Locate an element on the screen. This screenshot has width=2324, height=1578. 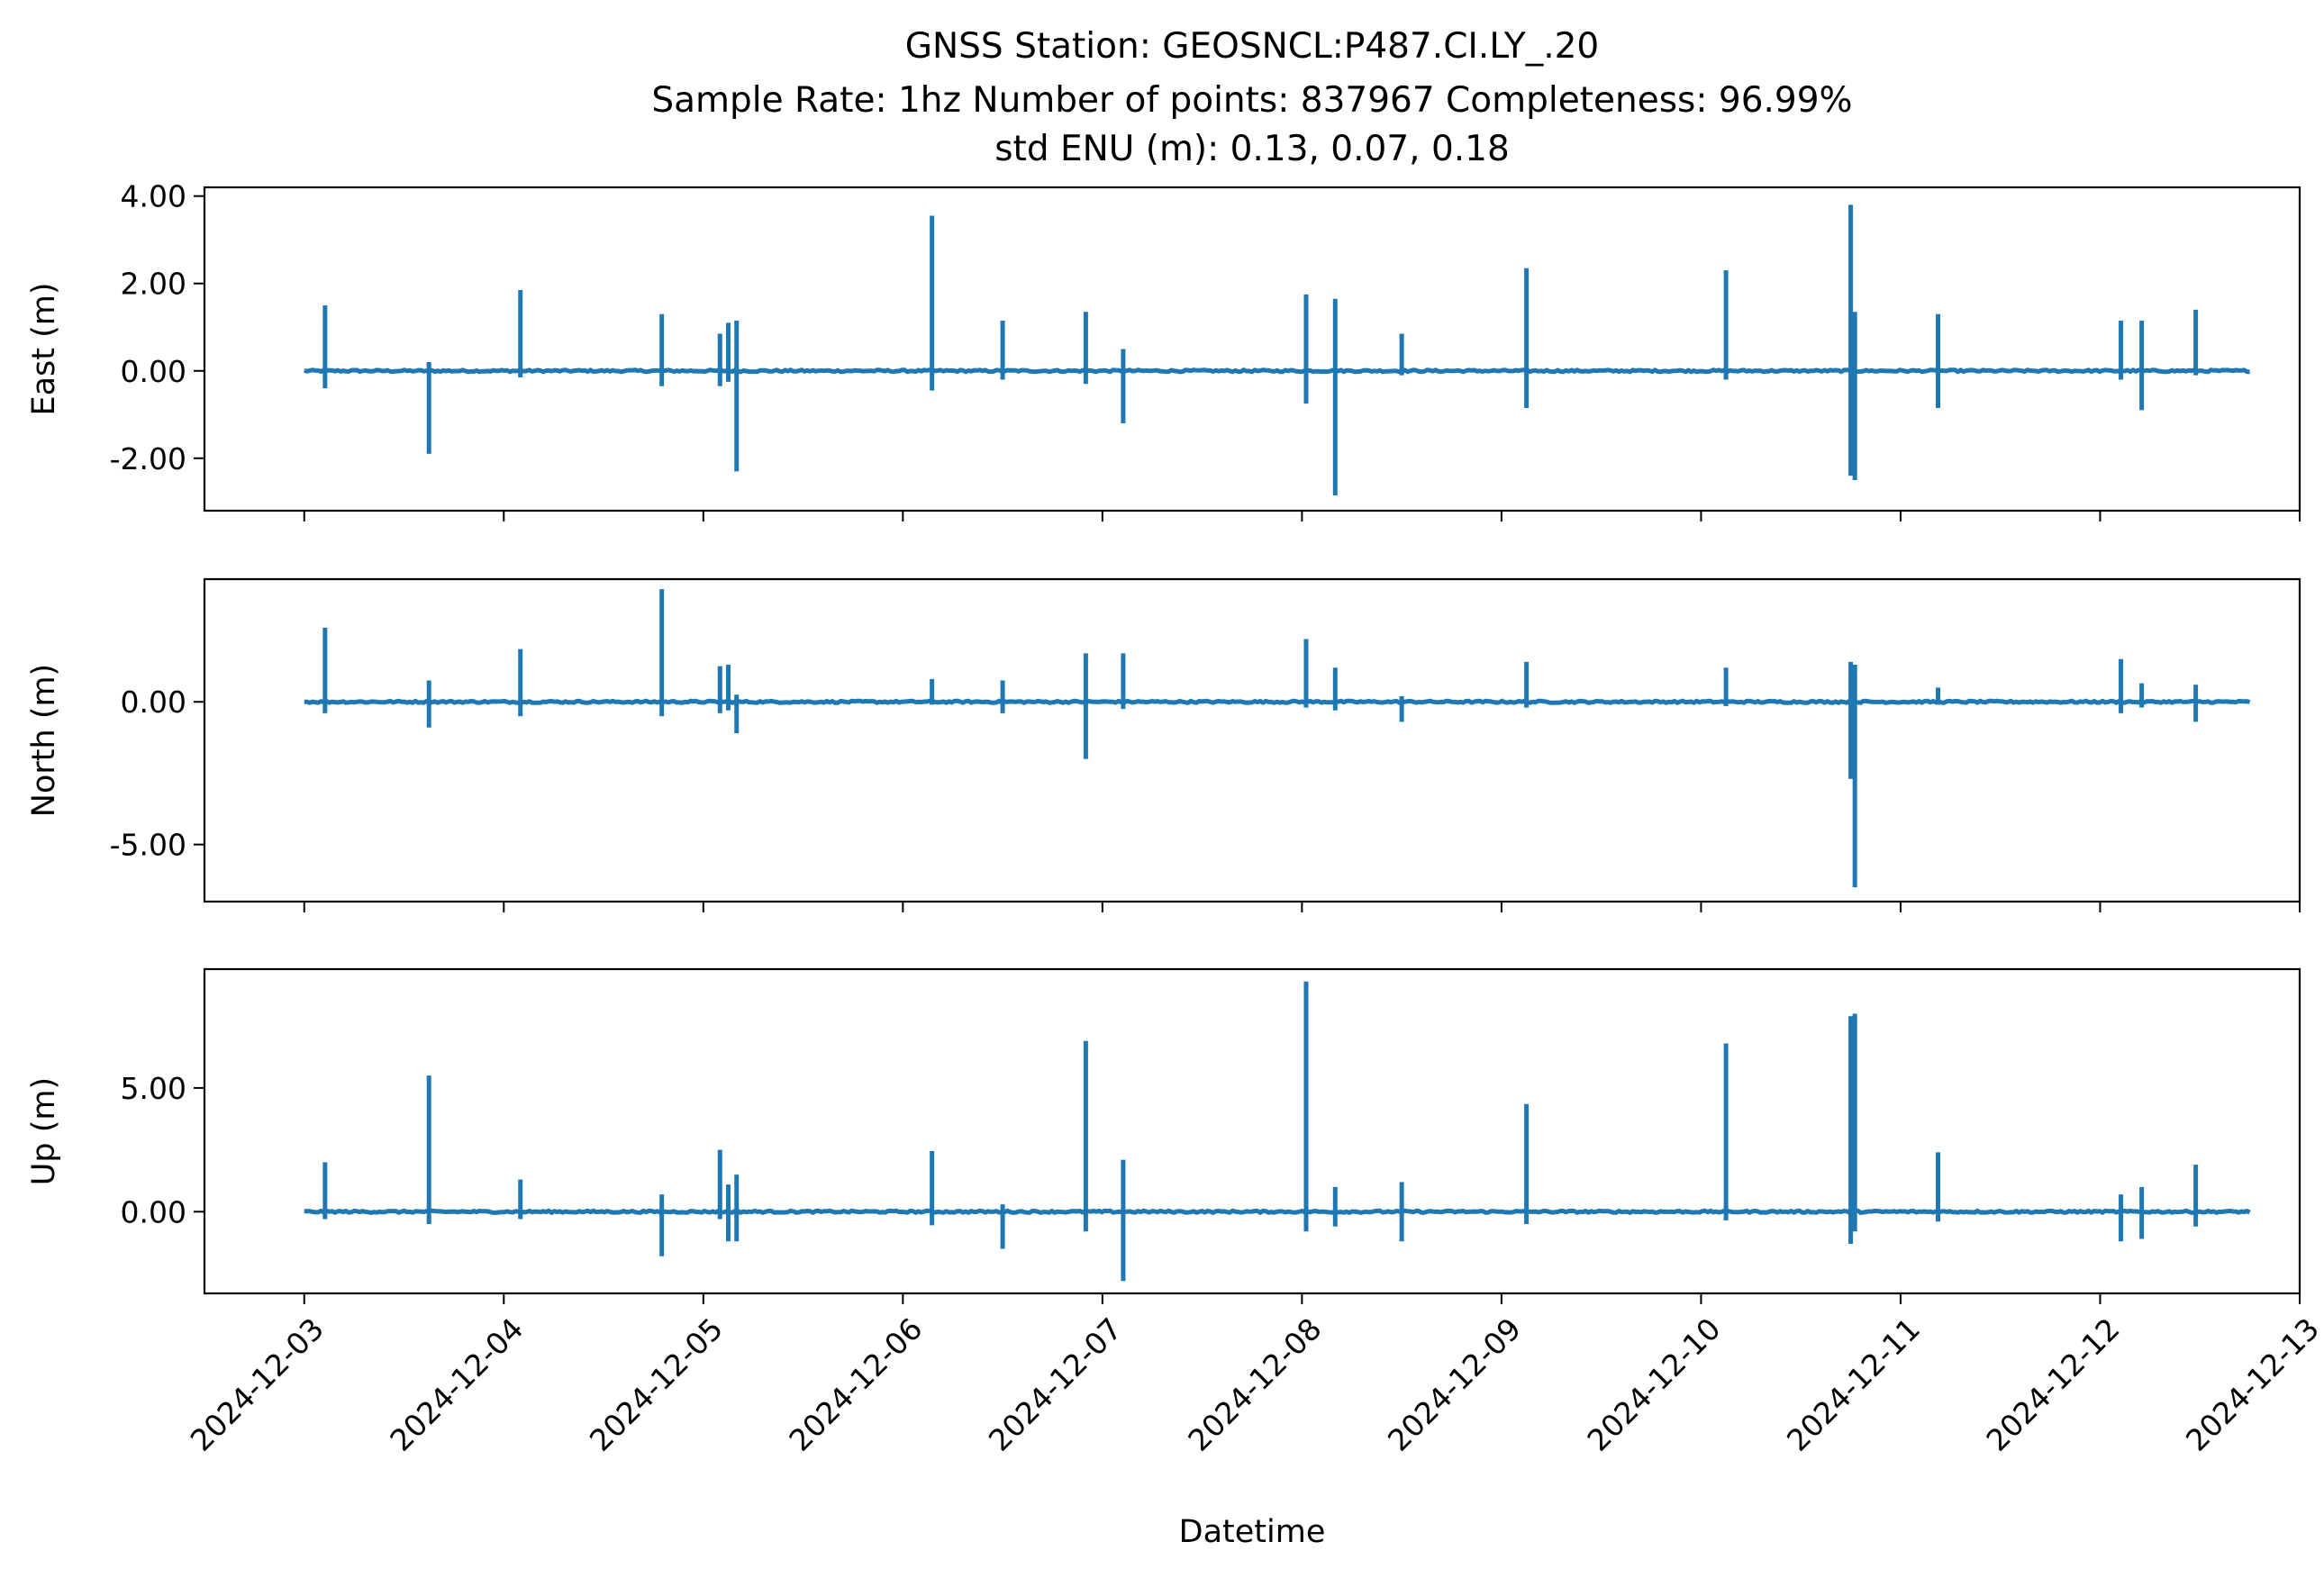
y-tick-label: 2.00 is located at coordinates (154, 284).